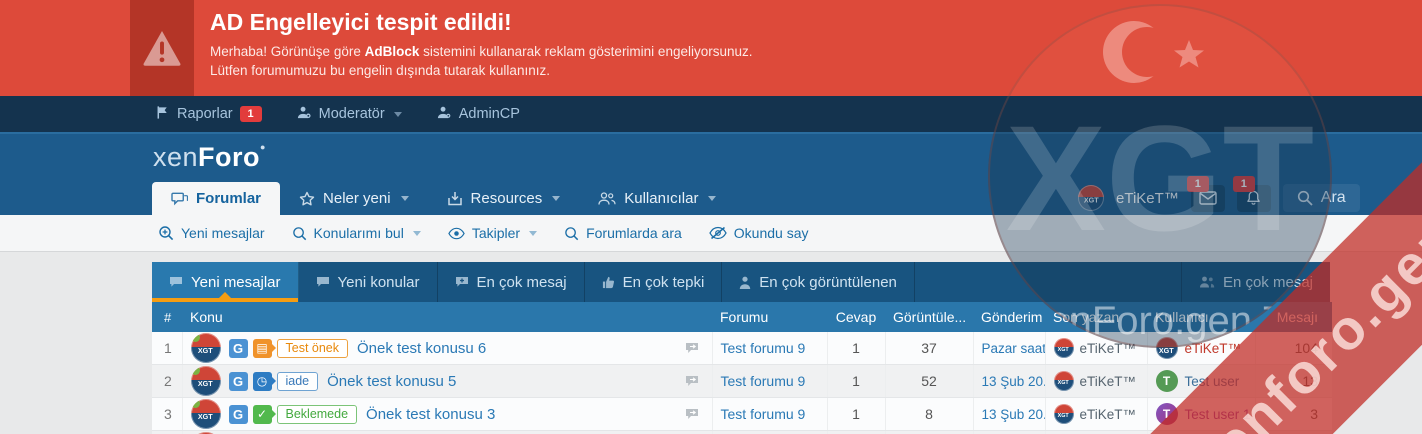 The height and width of the screenshot is (434, 1422). Describe the element at coordinates (167, 414) in the screenshot. I see `row-number: 3` at that location.